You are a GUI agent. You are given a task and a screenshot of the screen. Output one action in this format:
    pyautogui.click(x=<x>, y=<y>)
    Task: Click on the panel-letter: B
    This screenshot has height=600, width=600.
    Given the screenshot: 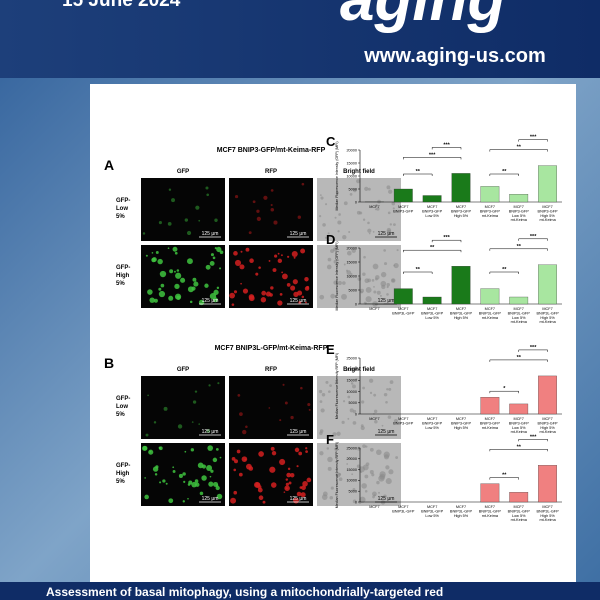 What is the action you would take?
    pyautogui.click(x=109, y=363)
    